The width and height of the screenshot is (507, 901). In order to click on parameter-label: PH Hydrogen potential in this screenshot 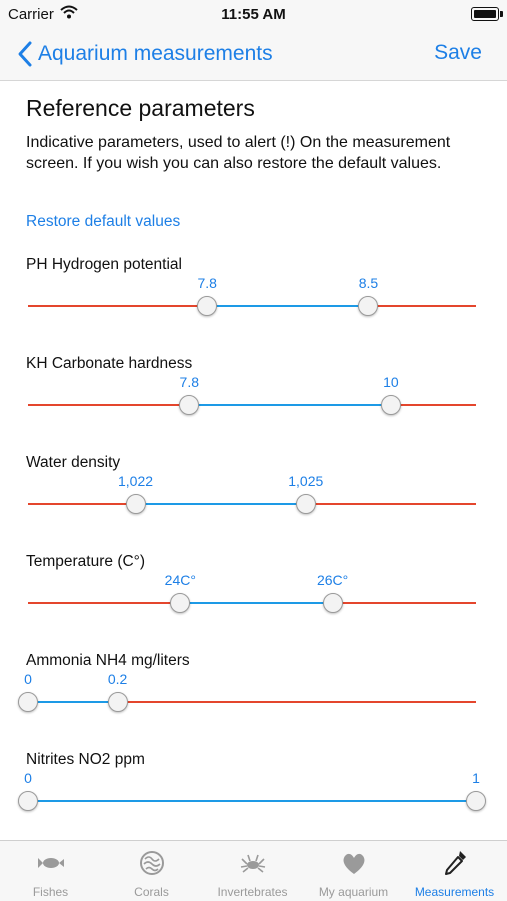, I will do `click(104, 264)`.